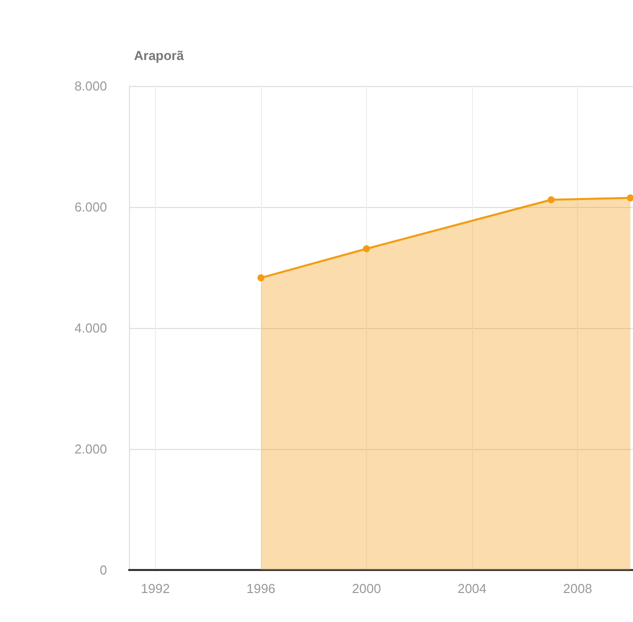 This screenshot has height=622, width=633. Describe the element at coordinates (103, 570) in the screenshot. I see `y-tick-label: 0` at that location.